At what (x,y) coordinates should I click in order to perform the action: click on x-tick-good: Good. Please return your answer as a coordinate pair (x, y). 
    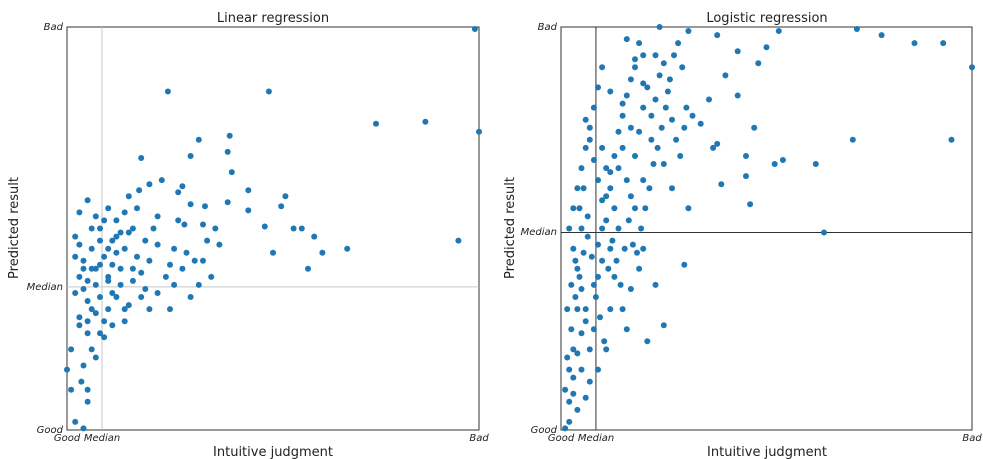
    Looking at the image, I should click on (67, 438).